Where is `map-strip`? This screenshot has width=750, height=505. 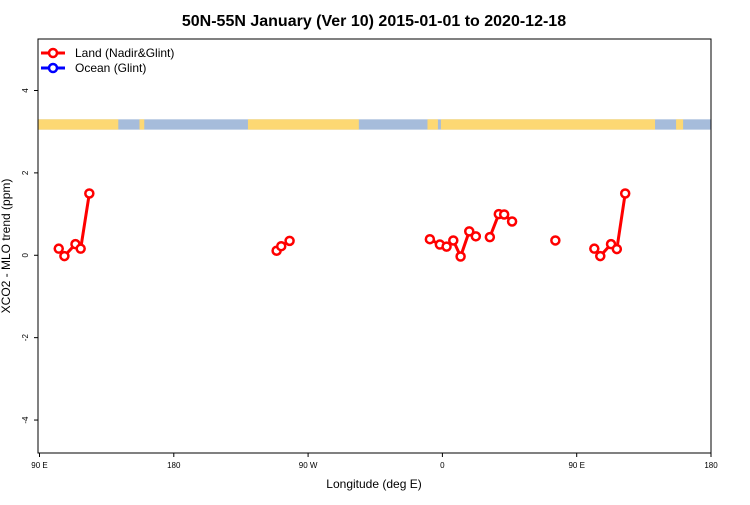
map-strip is located at coordinates (374, 124).